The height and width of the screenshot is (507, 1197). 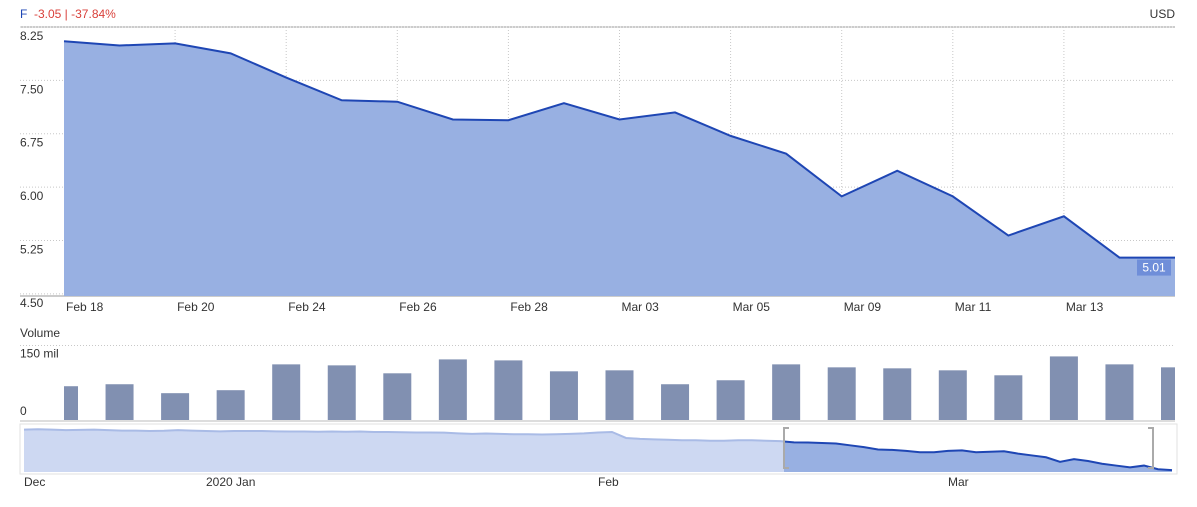 I want to click on x-tick-label: Feb 26, so click(x=418, y=307).